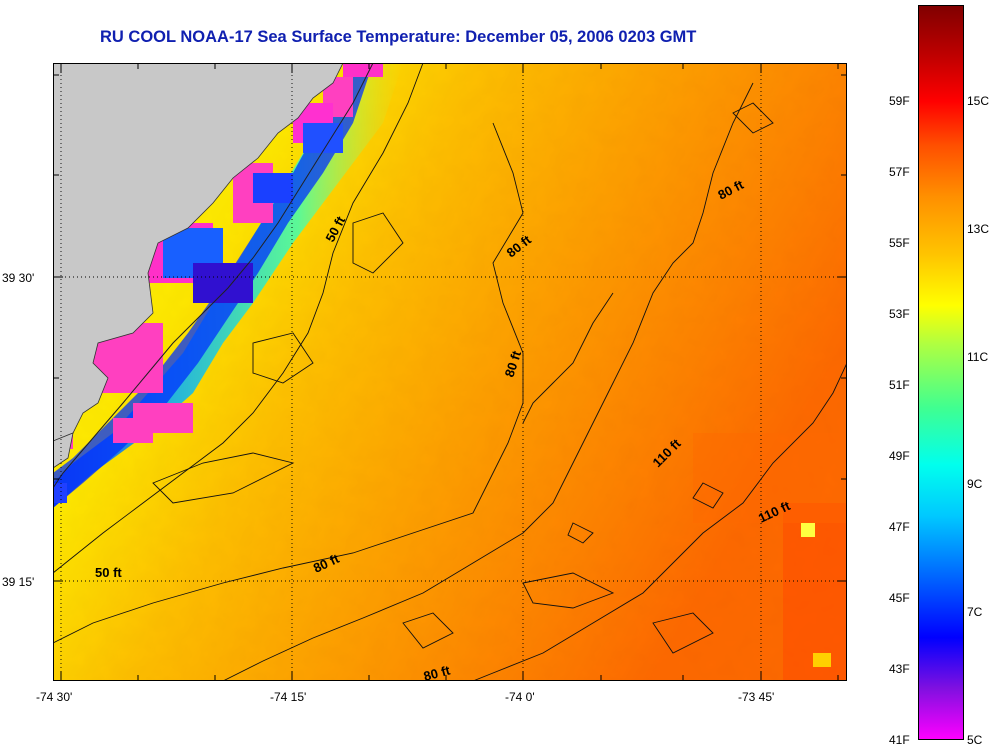  Describe the element at coordinates (288, 697) in the screenshot. I see `lon-label: -74 15'` at that location.